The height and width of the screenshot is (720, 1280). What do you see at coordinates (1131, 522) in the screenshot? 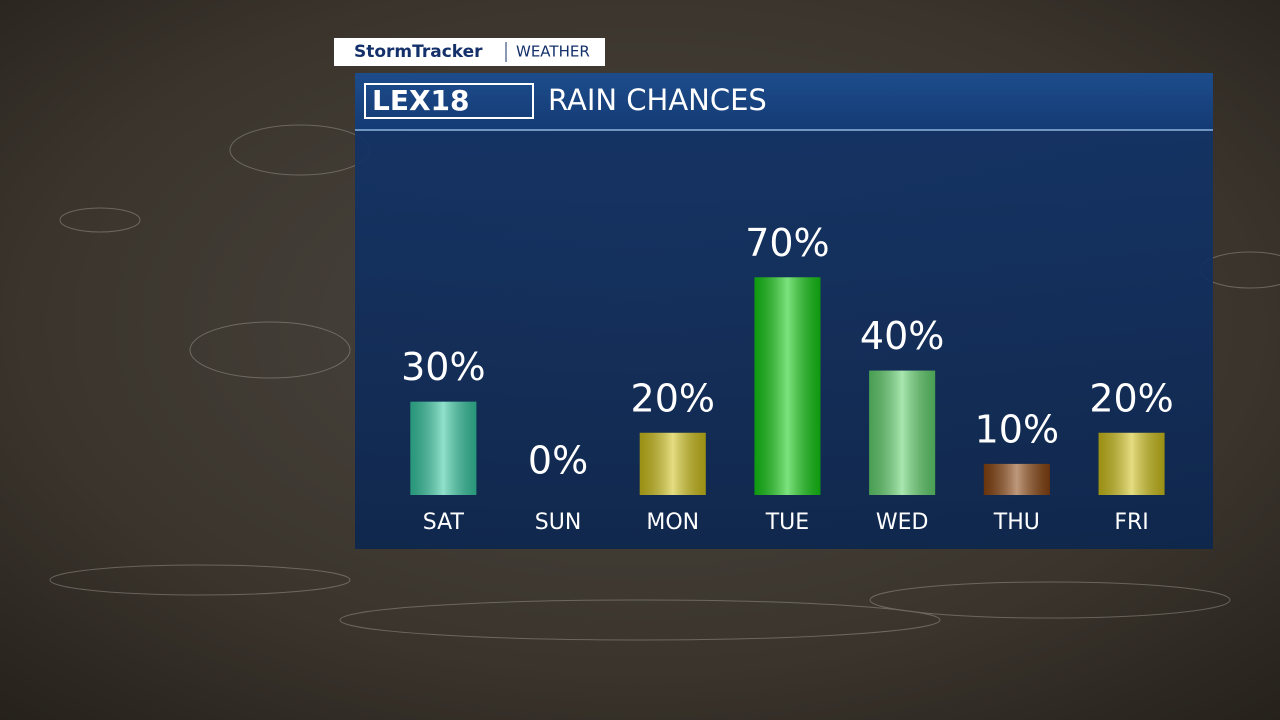
I see `x-tick-label: FRI` at bounding box center [1131, 522].